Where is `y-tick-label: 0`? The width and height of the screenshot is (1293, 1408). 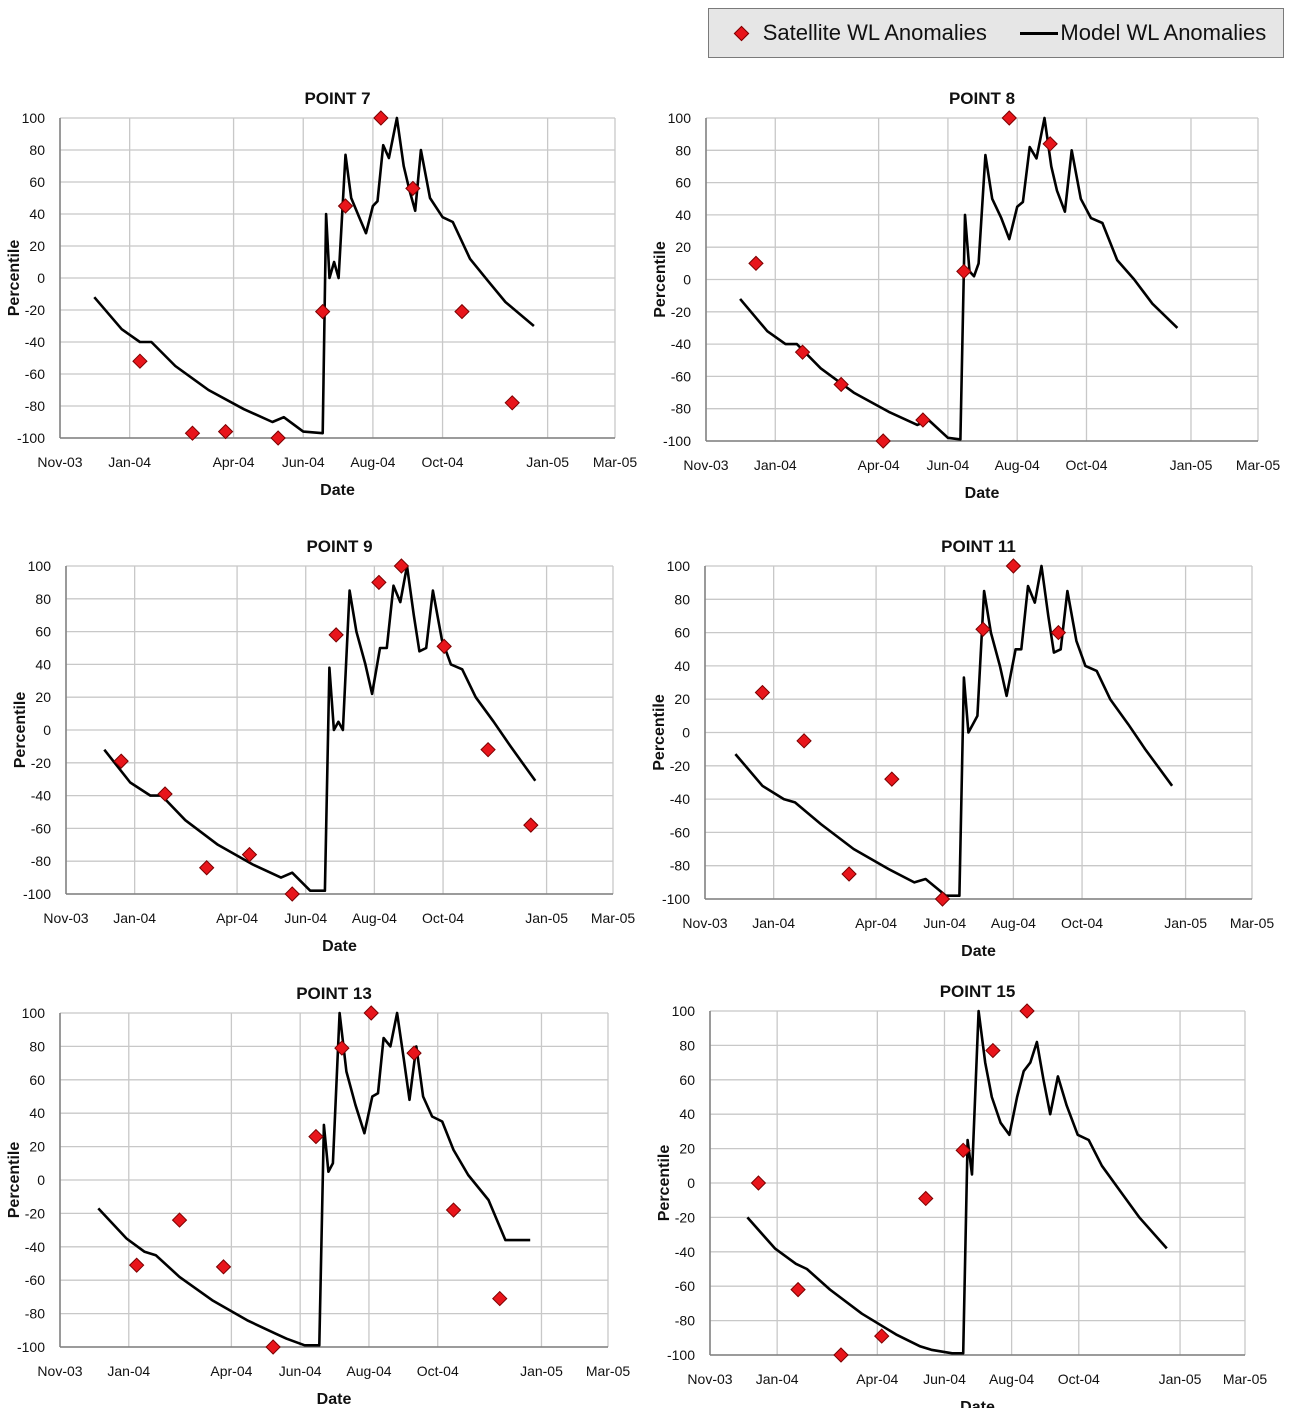
y-tick-label: 0 is located at coordinates (686, 733).